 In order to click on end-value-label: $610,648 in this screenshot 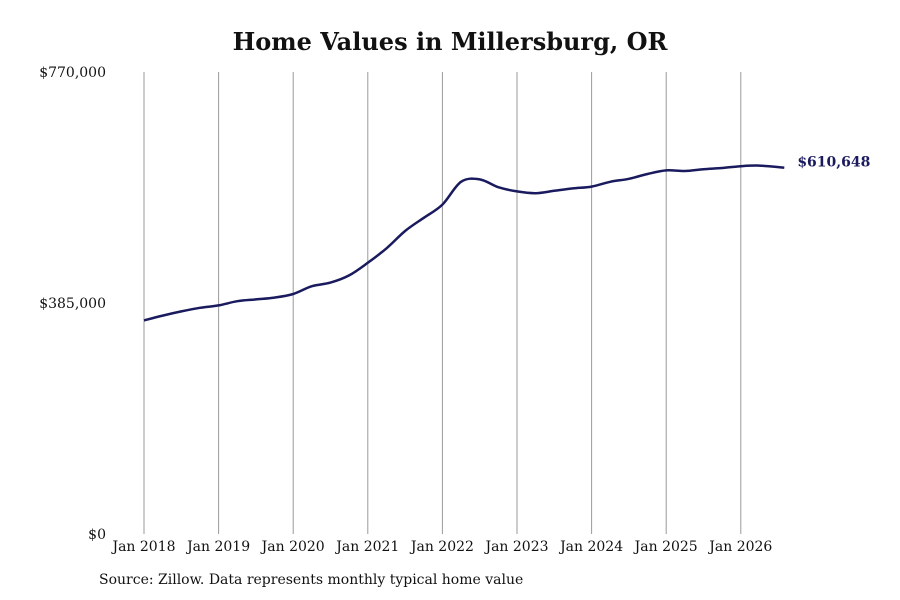, I will do `click(833, 163)`.